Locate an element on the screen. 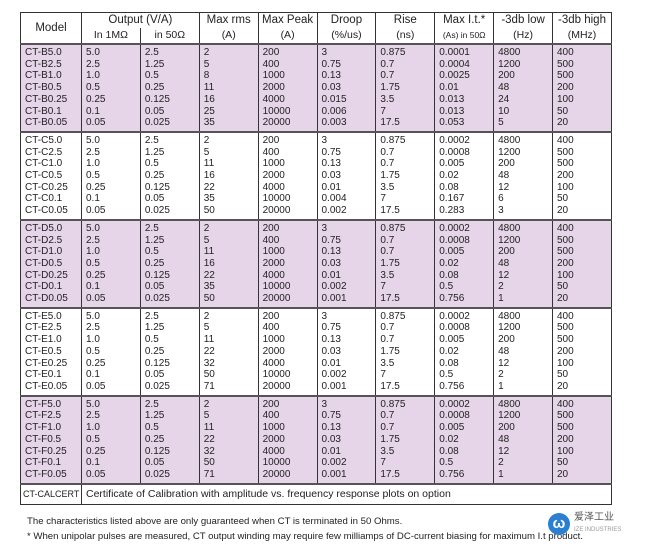 The width and height of the screenshot is (653, 544). value-cell: 400 500 500 200 100 50 20 is located at coordinates (582, 352).